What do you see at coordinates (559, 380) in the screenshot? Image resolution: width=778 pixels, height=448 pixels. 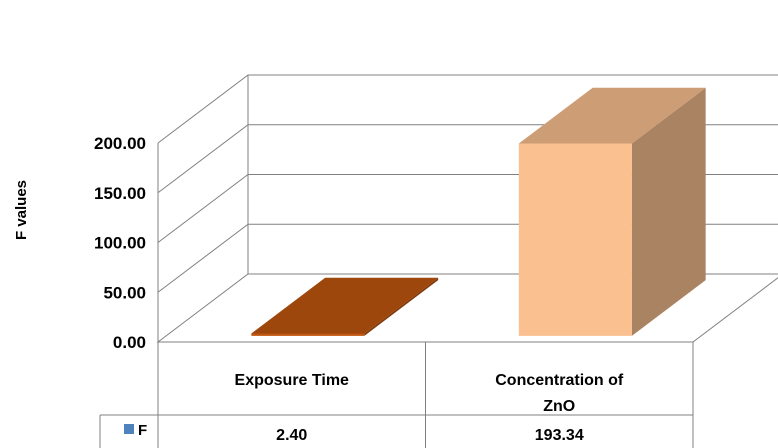 I see `category-label: Concentration of` at bounding box center [559, 380].